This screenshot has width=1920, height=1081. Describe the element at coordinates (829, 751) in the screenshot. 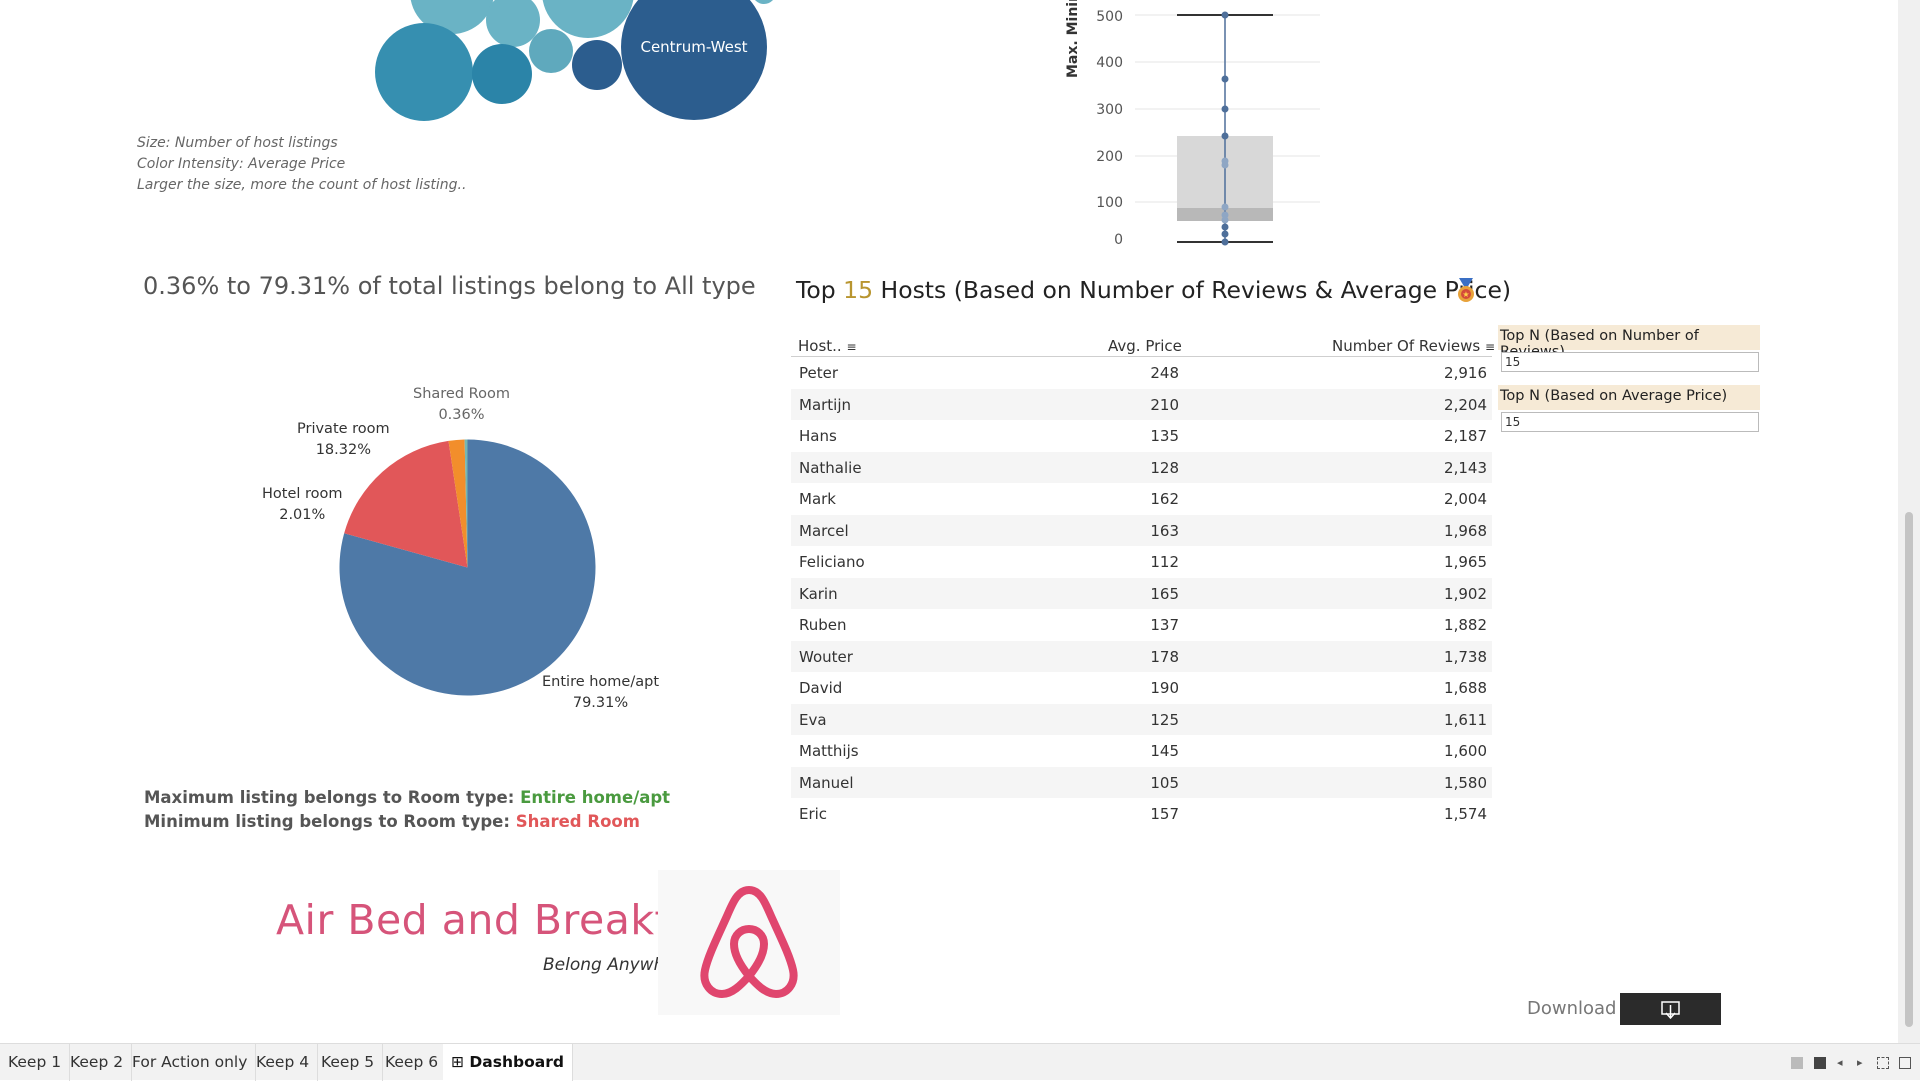

I see `host-cell: Matthijs` at that location.